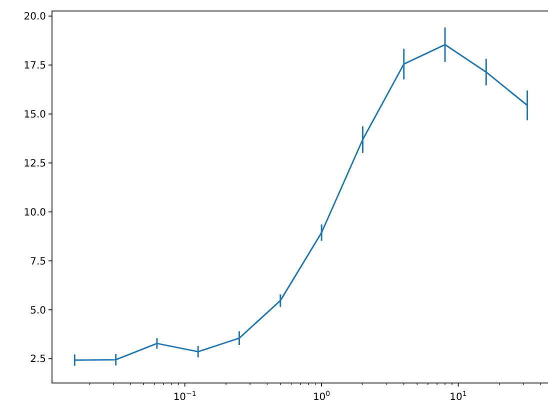  Describe the element at coordinates (35, 212) in the screenshot. I see `y-tick-label: 10.0` at that location.